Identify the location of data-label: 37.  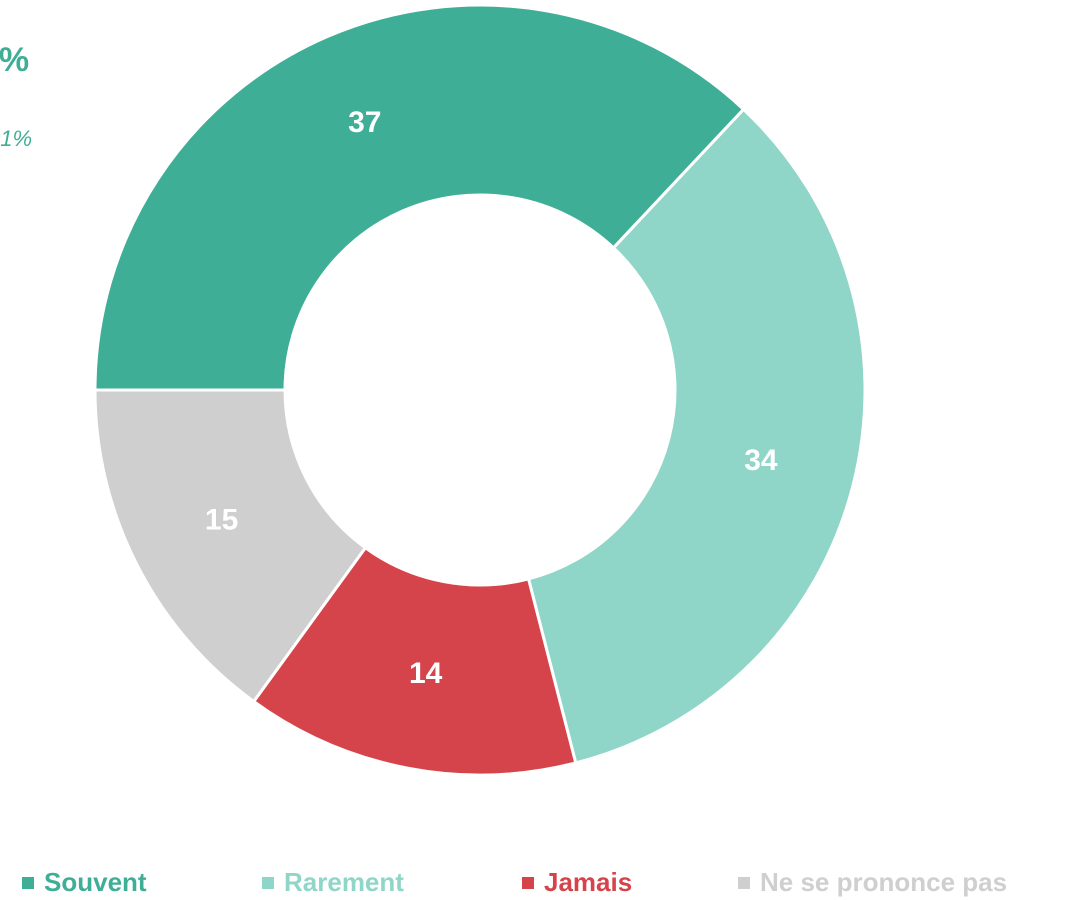
(364, 122).